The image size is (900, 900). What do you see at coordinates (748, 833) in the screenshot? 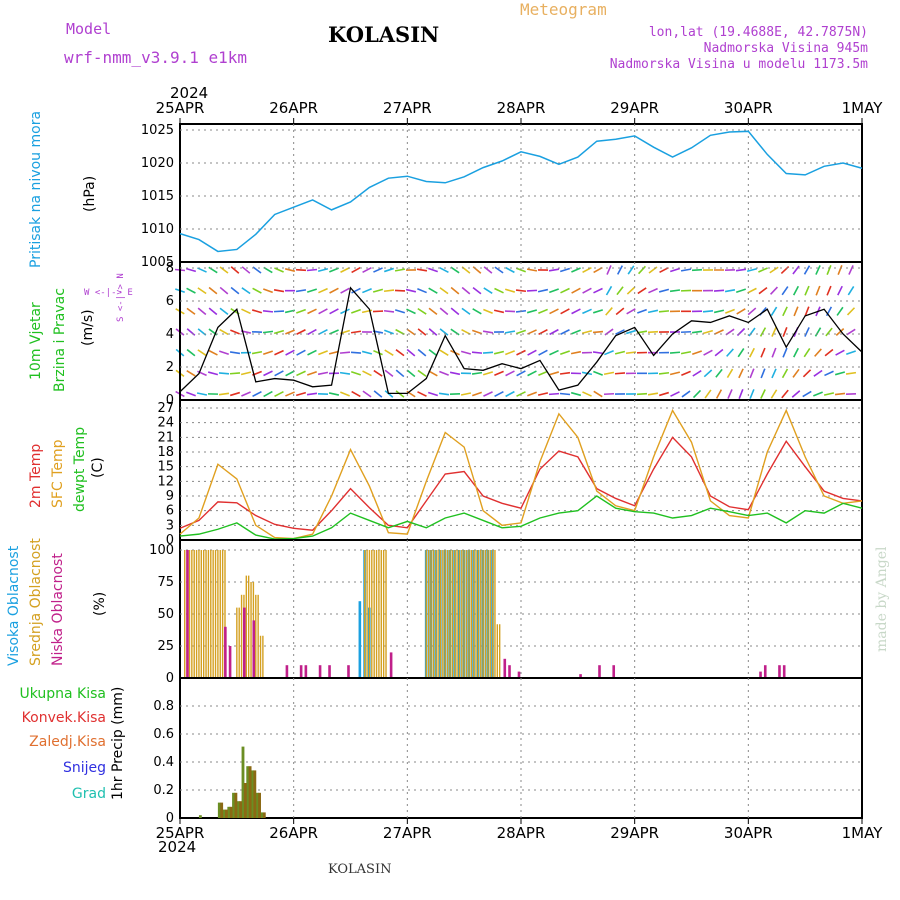
I see `date-label-bottom: 30APR` at bounding box center [748, 833].